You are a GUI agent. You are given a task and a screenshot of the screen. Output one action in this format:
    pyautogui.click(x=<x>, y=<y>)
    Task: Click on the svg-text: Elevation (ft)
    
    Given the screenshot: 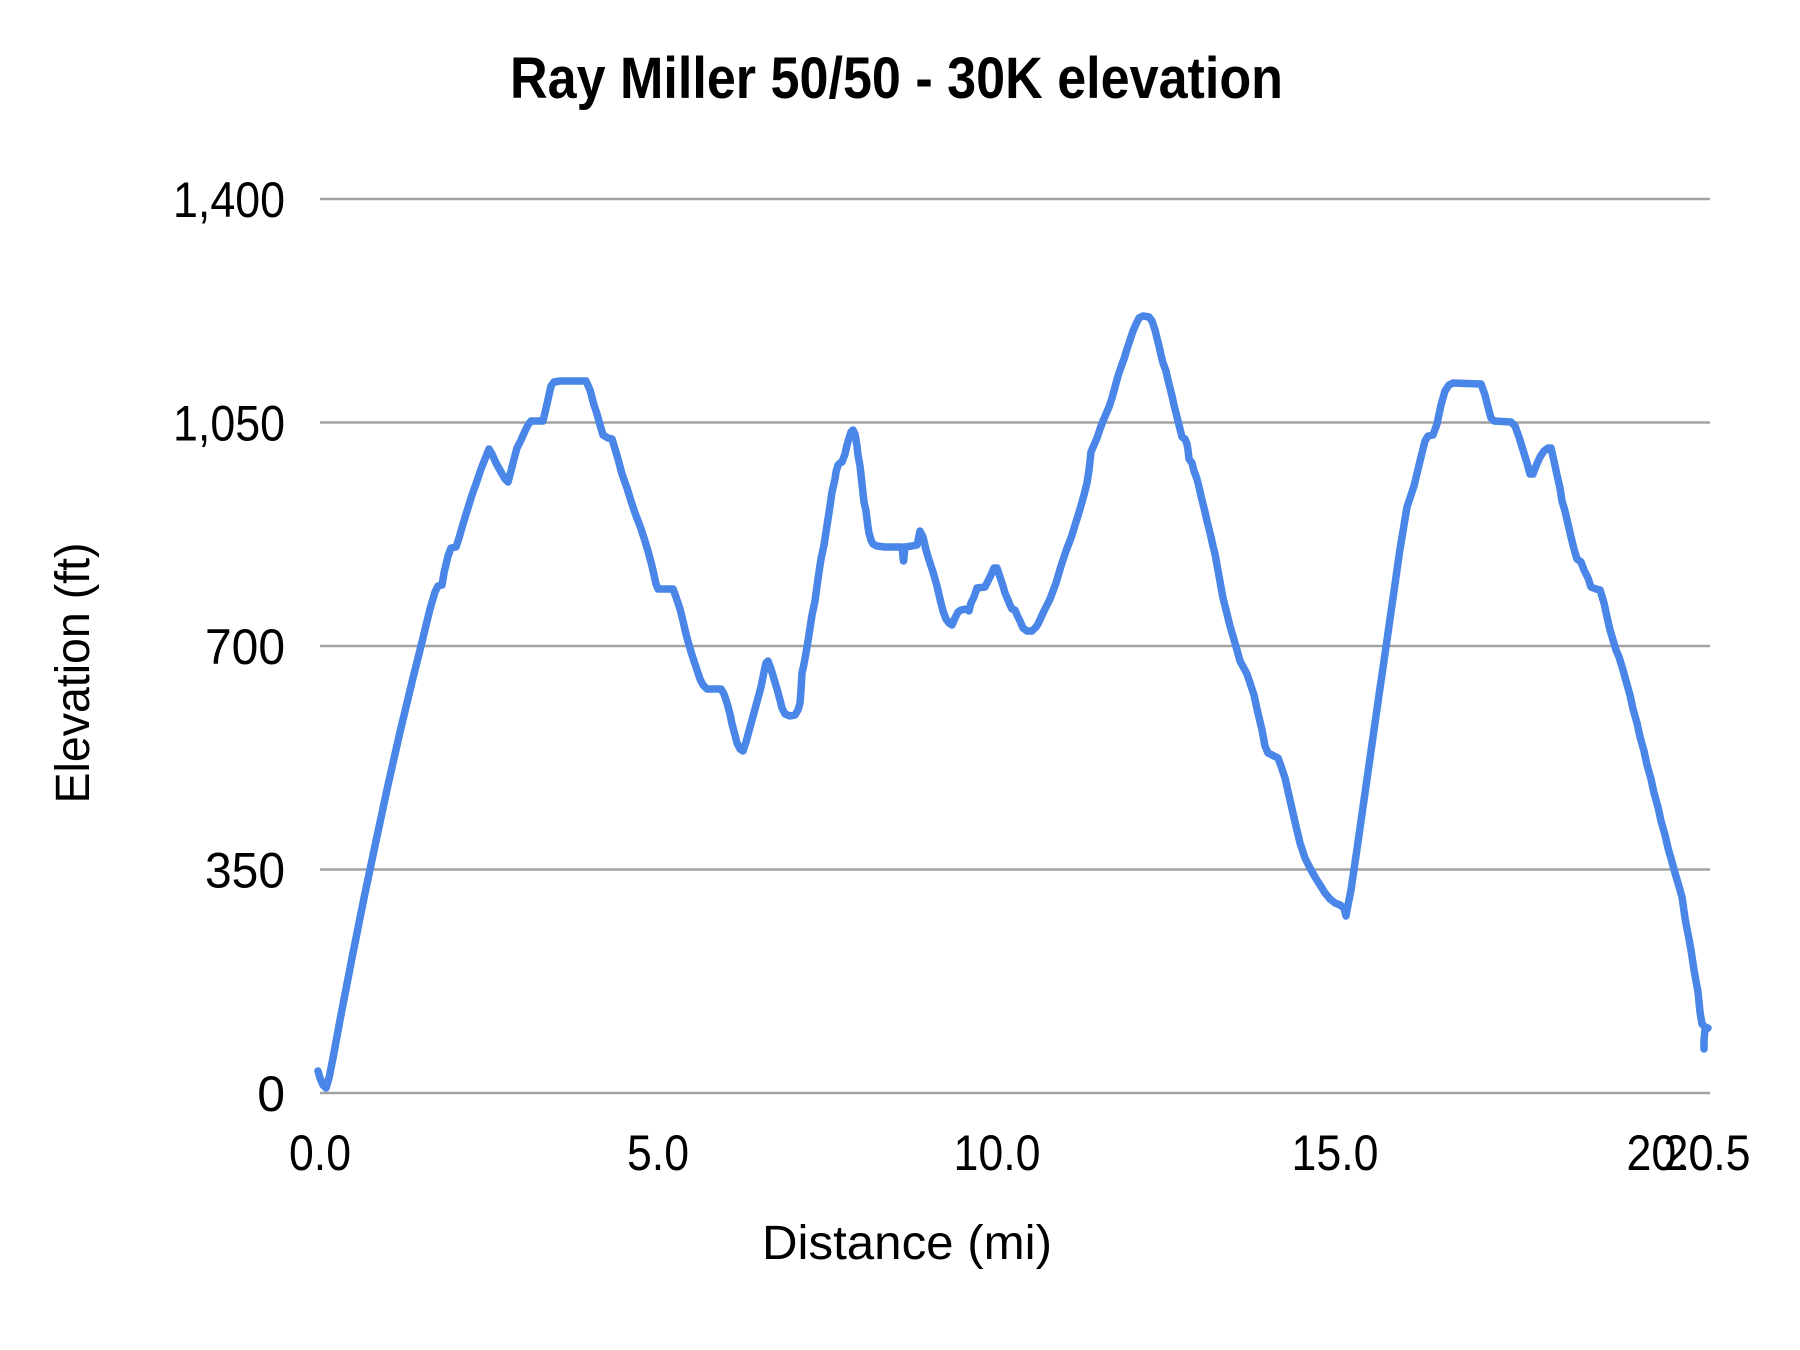 What is the action you would take?
    pyautogui.click(x=73, y=673)
    